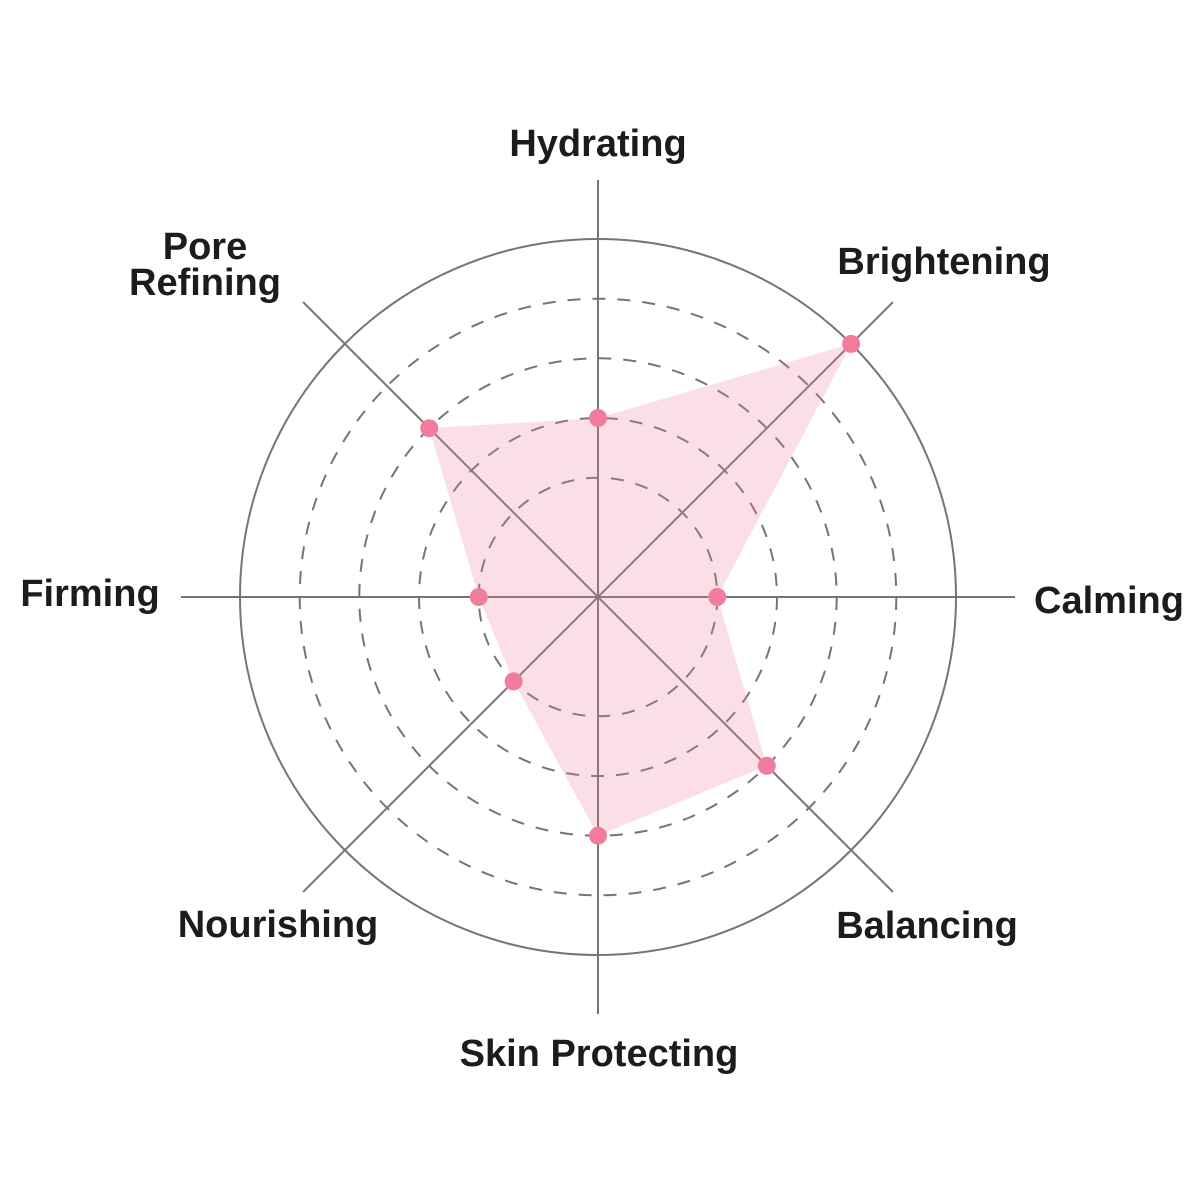 This screenshot has height=1200, width=1200. I want to click on data-point-hydrating, so click(598, 418).